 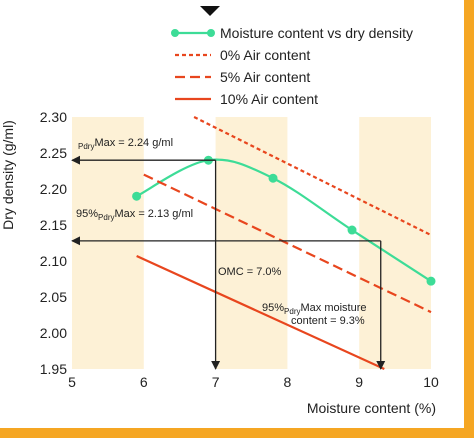 What do you see at coordinates (53, 153) in the screenshot?
I see `y-tick-label-6: 2.25` at bounding box center [53, 153].